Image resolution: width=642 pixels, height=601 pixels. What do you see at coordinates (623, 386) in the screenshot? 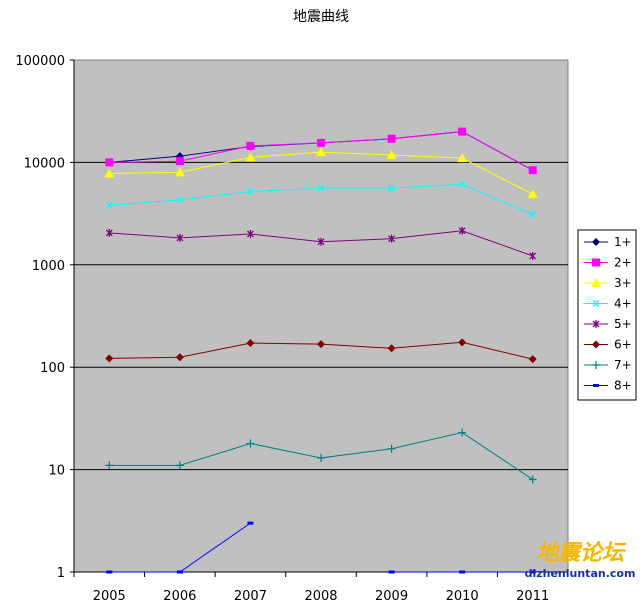
I see `legend-label: 8+` at bounding box center [623, 386].